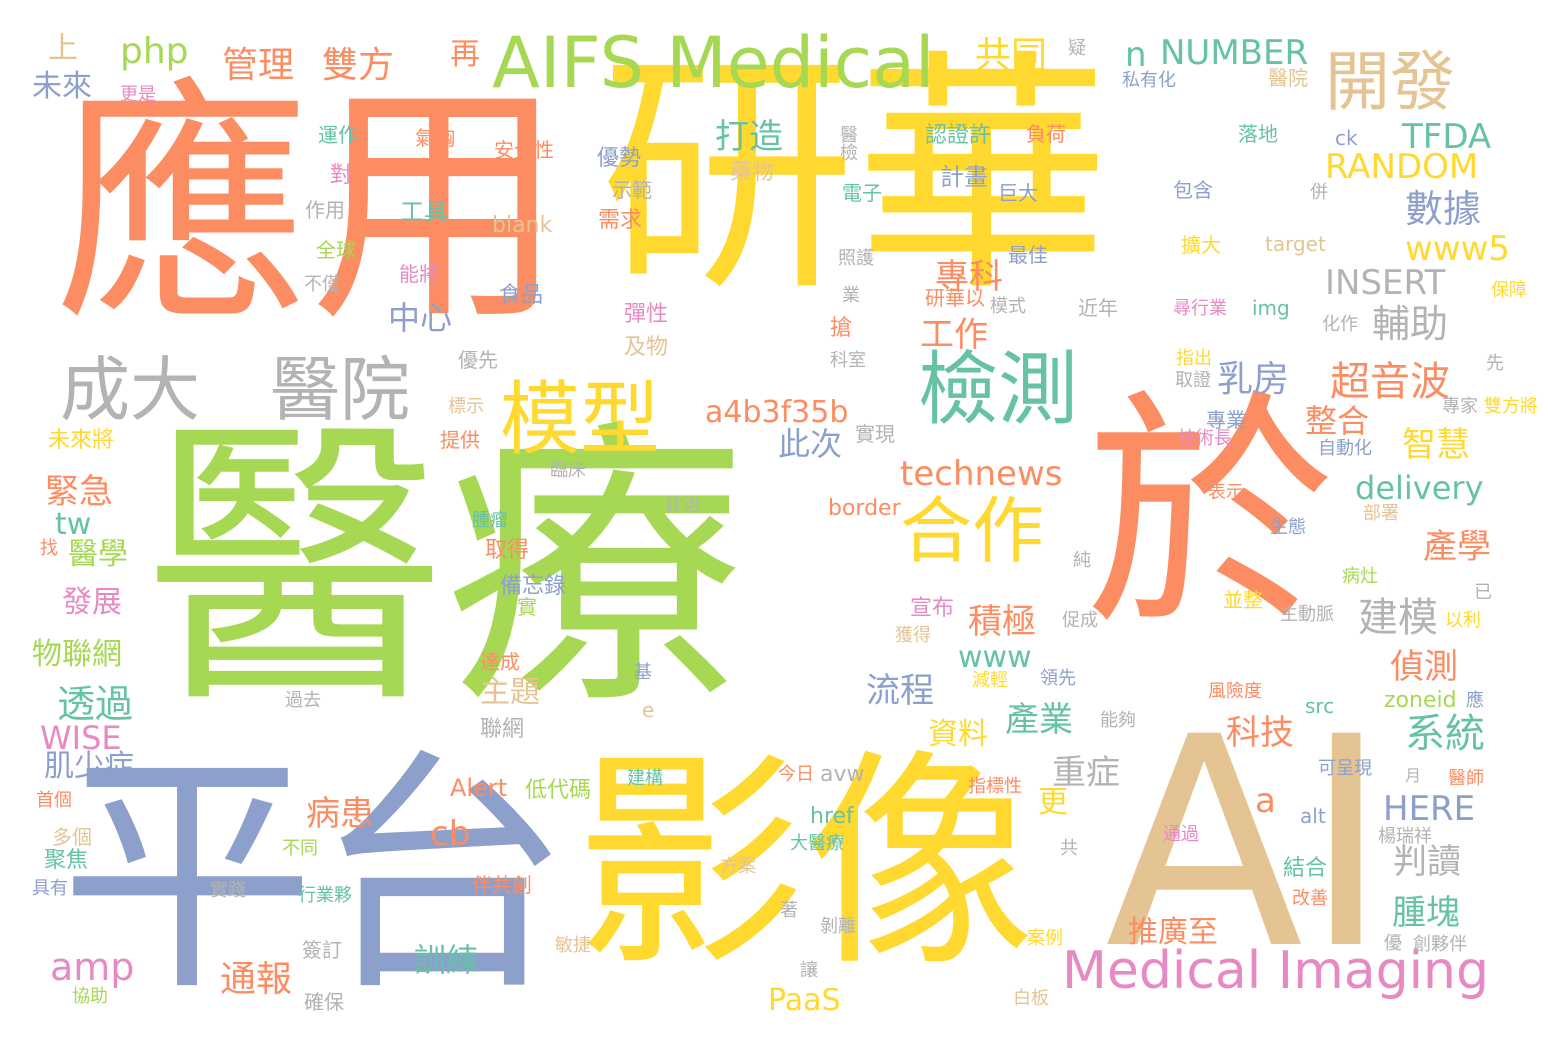  I want to click on word: 促成, so click(1080, 620).